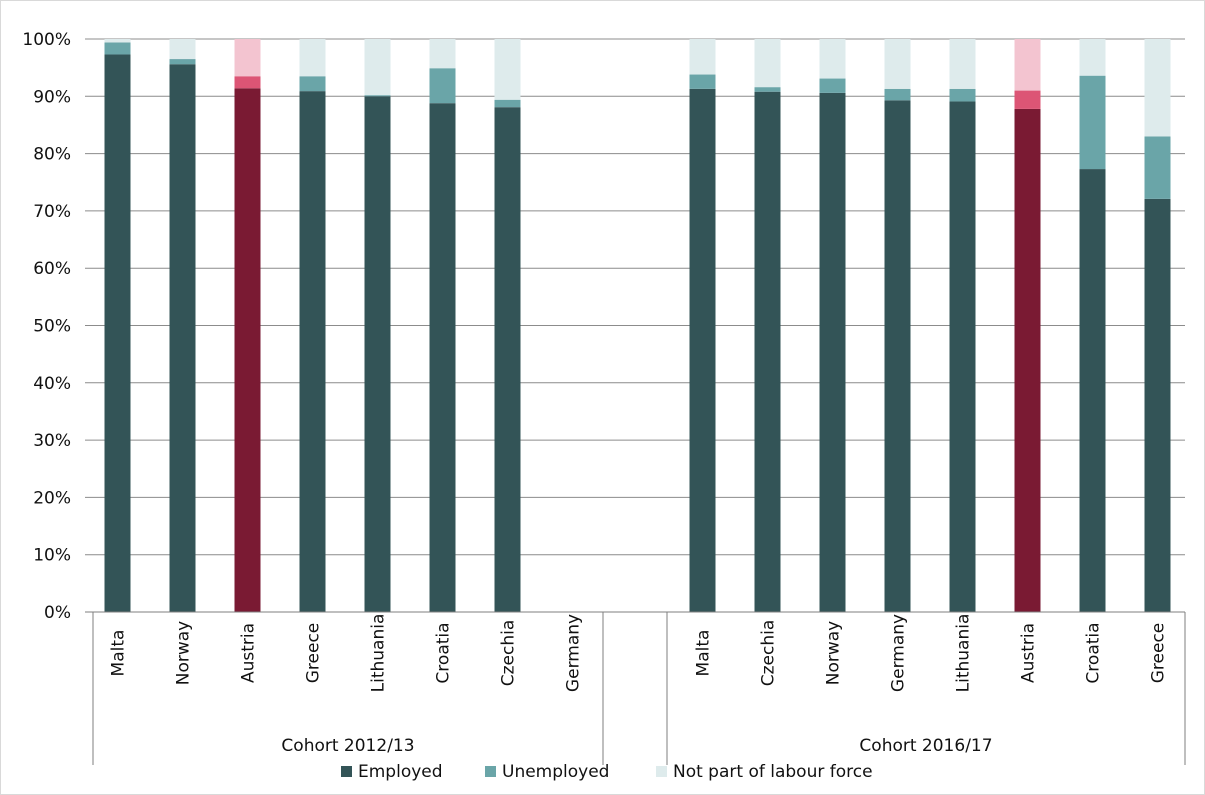 Image resolution: width=1205 pixels, height=795 pixels. What do you see at coordinates (57, 613) in the screenshot?
I see `y-tick-label: 0%` at bounding box center [57, 613].